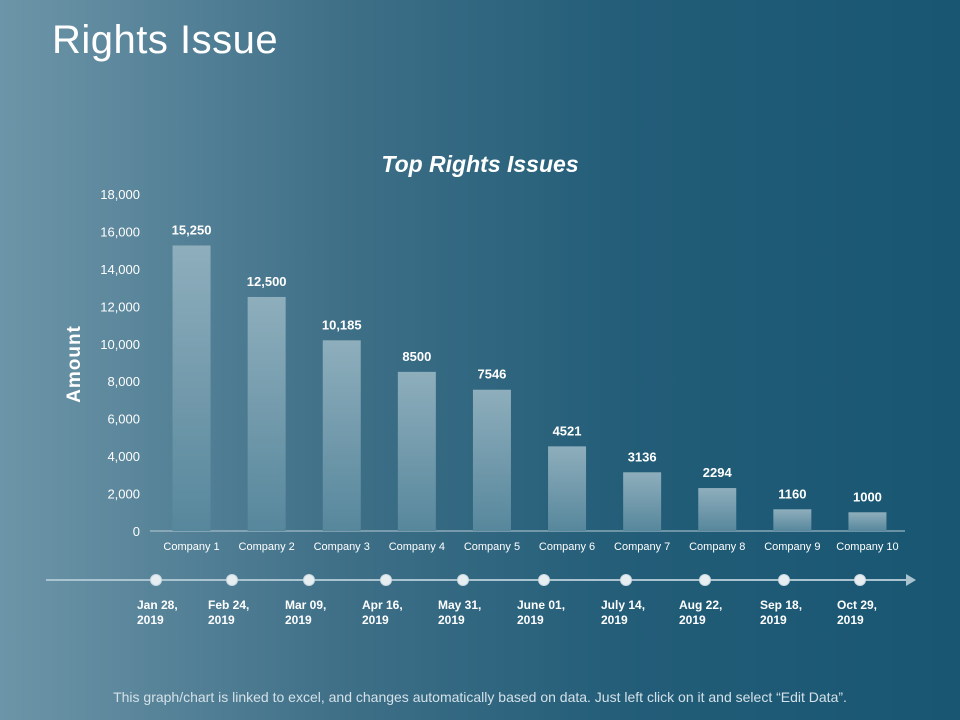  I want to click on timeline-arrow-icon, so click(911, 580).